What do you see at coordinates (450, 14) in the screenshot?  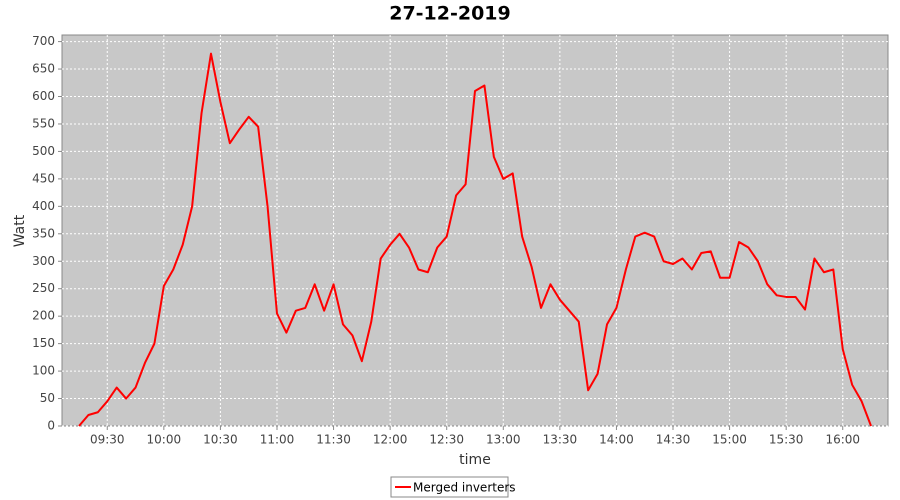 I see `chart-title: 27-12-2019` at bounding box center [450, 14].